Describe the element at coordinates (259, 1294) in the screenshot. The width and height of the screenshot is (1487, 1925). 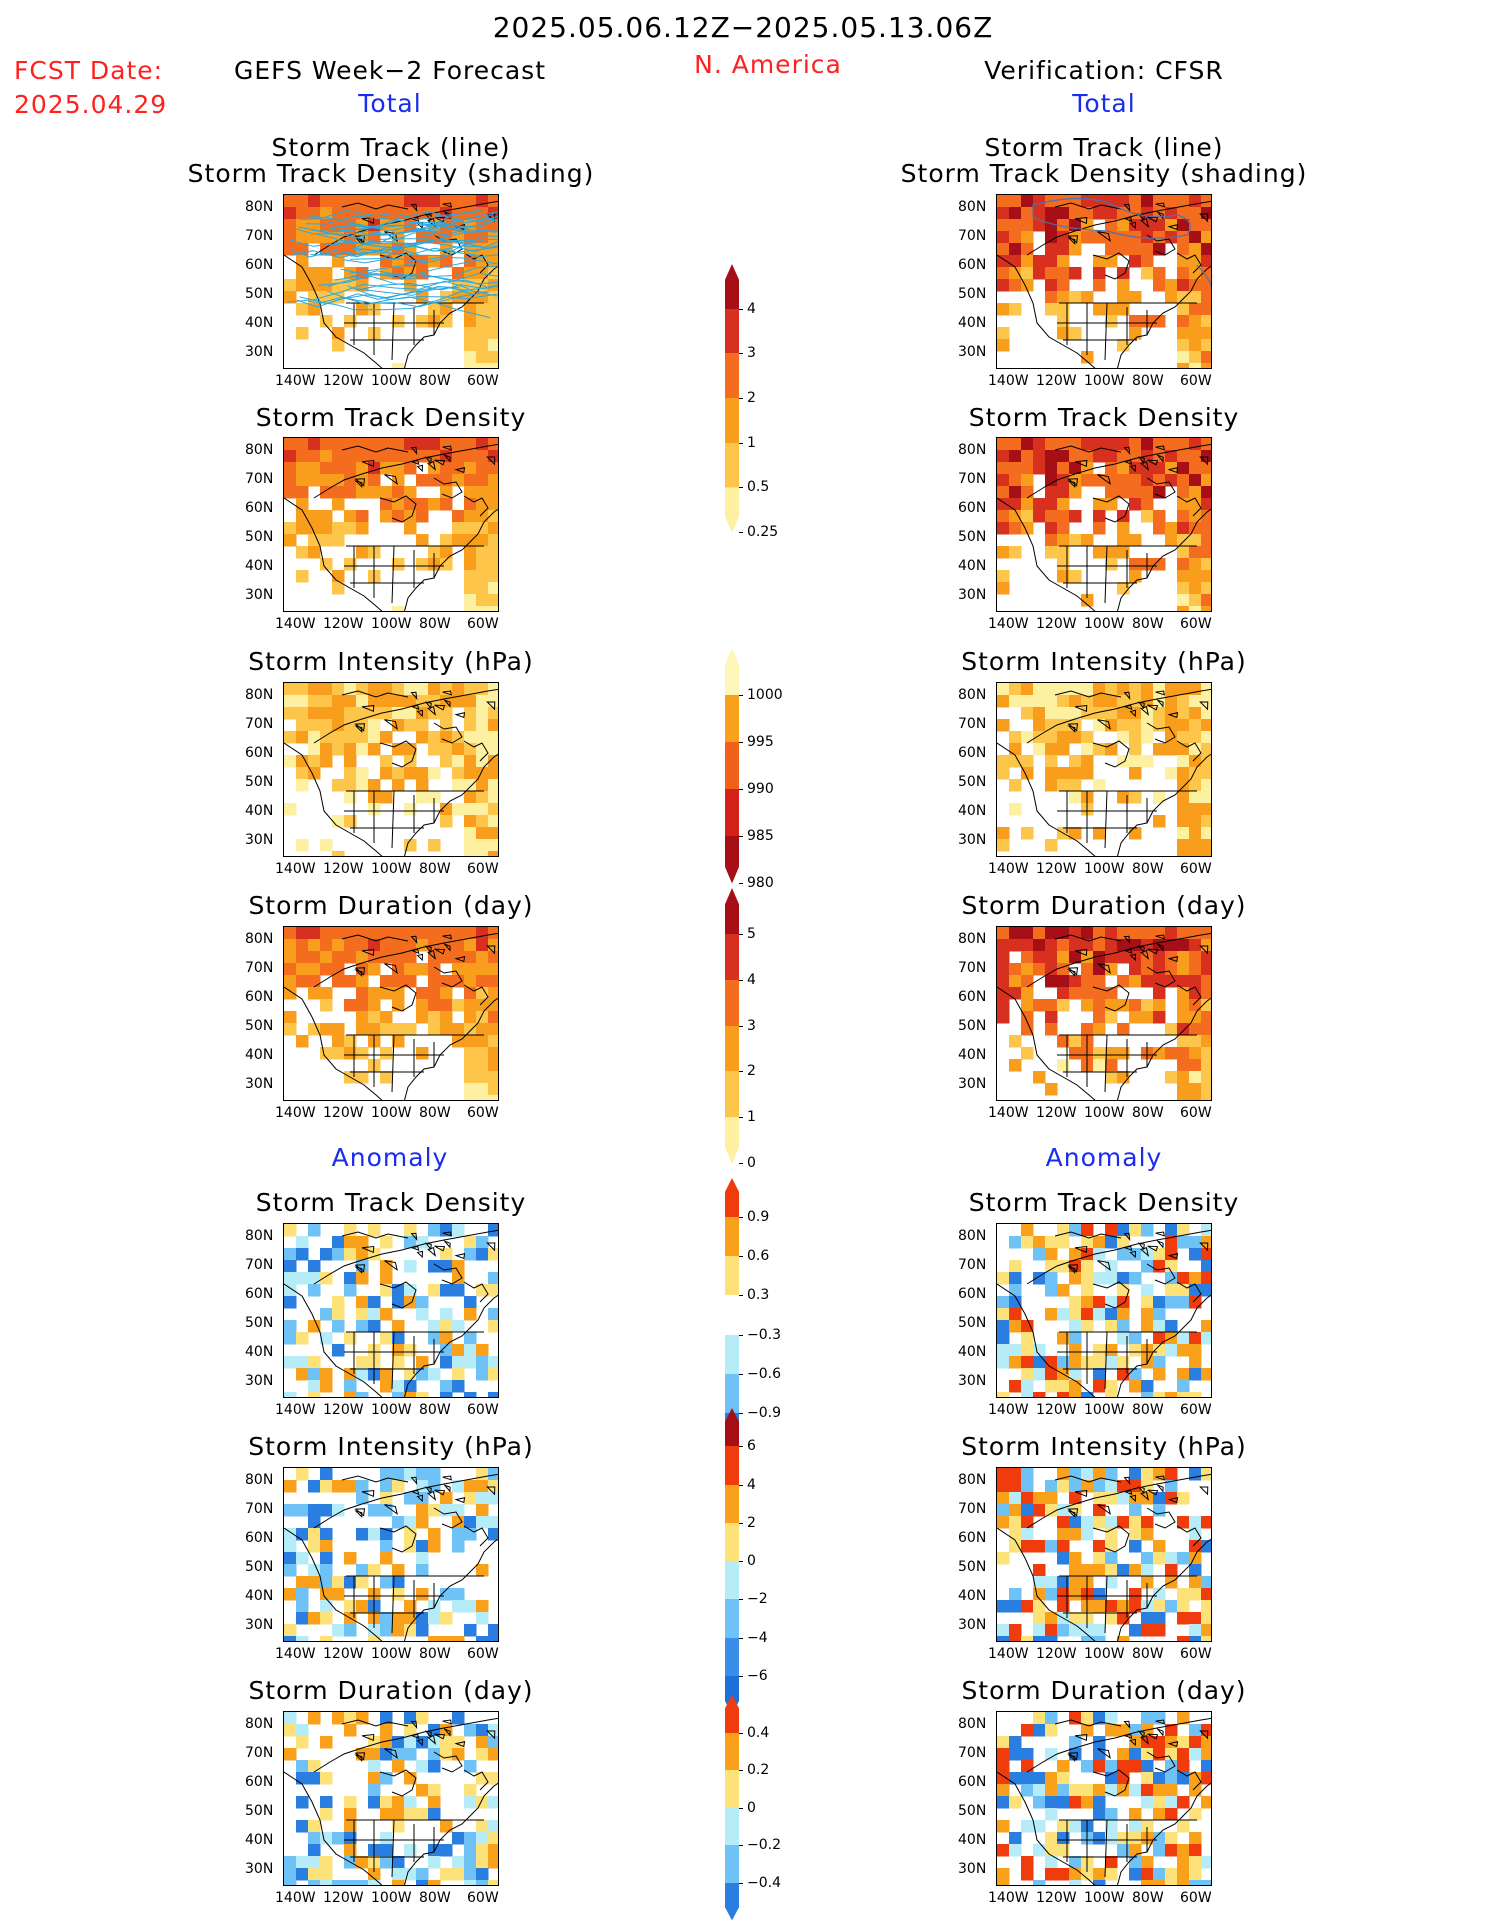
I see `left-r5-lat-label: 60N` at that location.